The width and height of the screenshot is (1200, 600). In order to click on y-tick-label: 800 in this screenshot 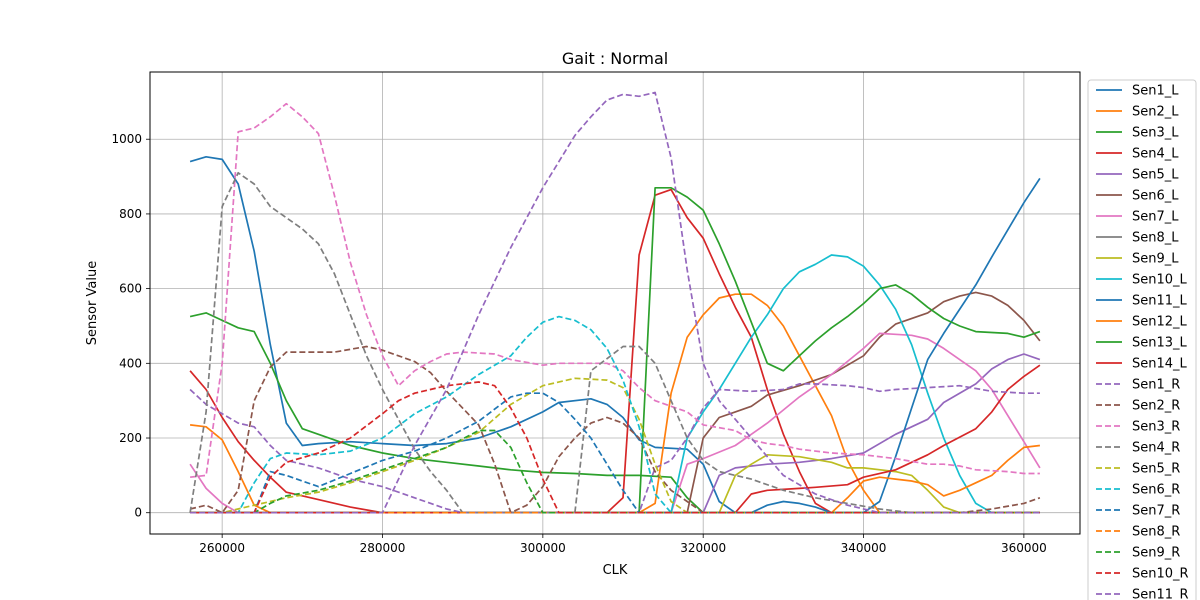, I will do `click(130, 214)`.